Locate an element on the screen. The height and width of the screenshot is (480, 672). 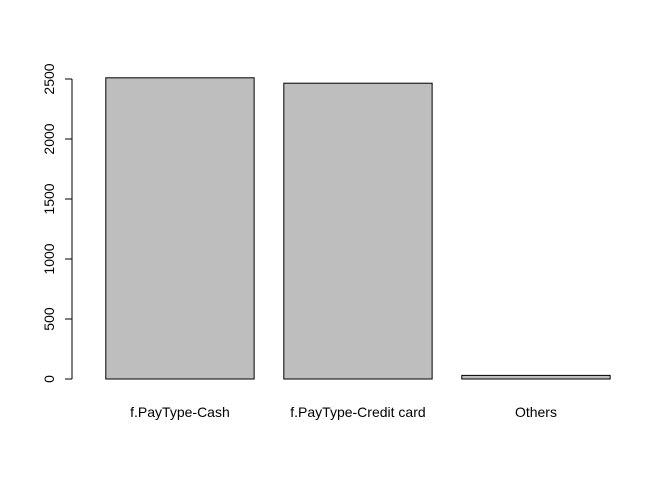
y-axis: 0 500 1000 1500 2000 2500 is located at coordinates (57, 223).